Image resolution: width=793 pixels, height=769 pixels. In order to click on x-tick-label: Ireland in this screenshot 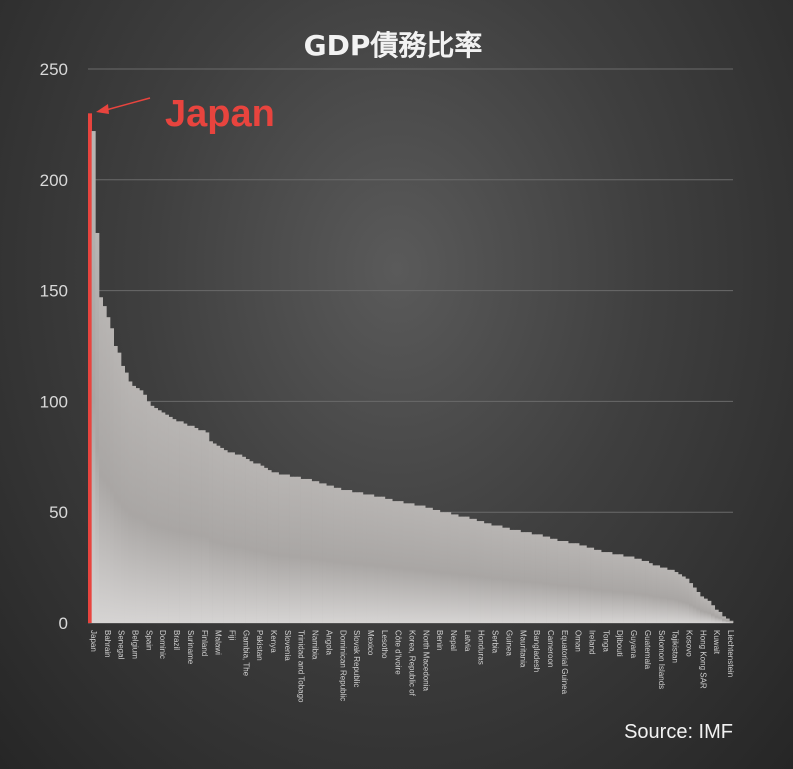, I will do `click(592, 642)`.